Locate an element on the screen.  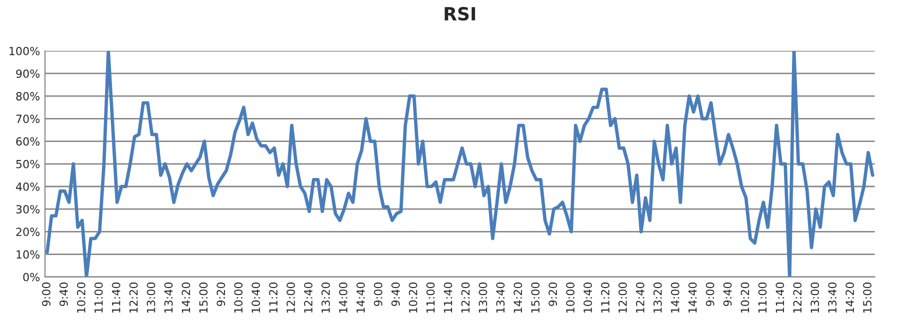
y-tick-label: 0% is located at coordinates (31, 277).